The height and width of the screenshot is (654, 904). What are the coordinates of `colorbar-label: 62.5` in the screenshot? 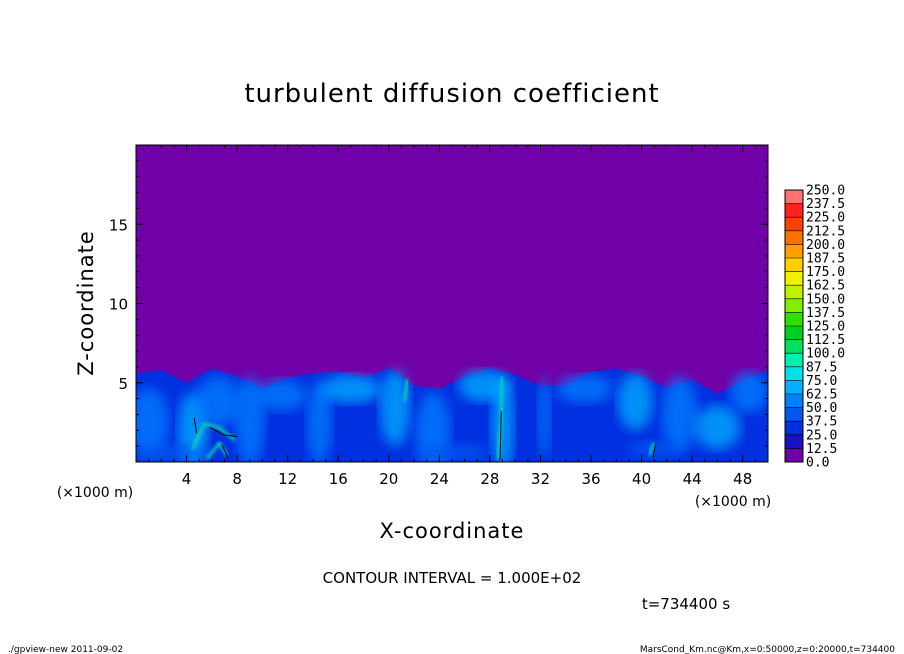 It's located at (821, 395).